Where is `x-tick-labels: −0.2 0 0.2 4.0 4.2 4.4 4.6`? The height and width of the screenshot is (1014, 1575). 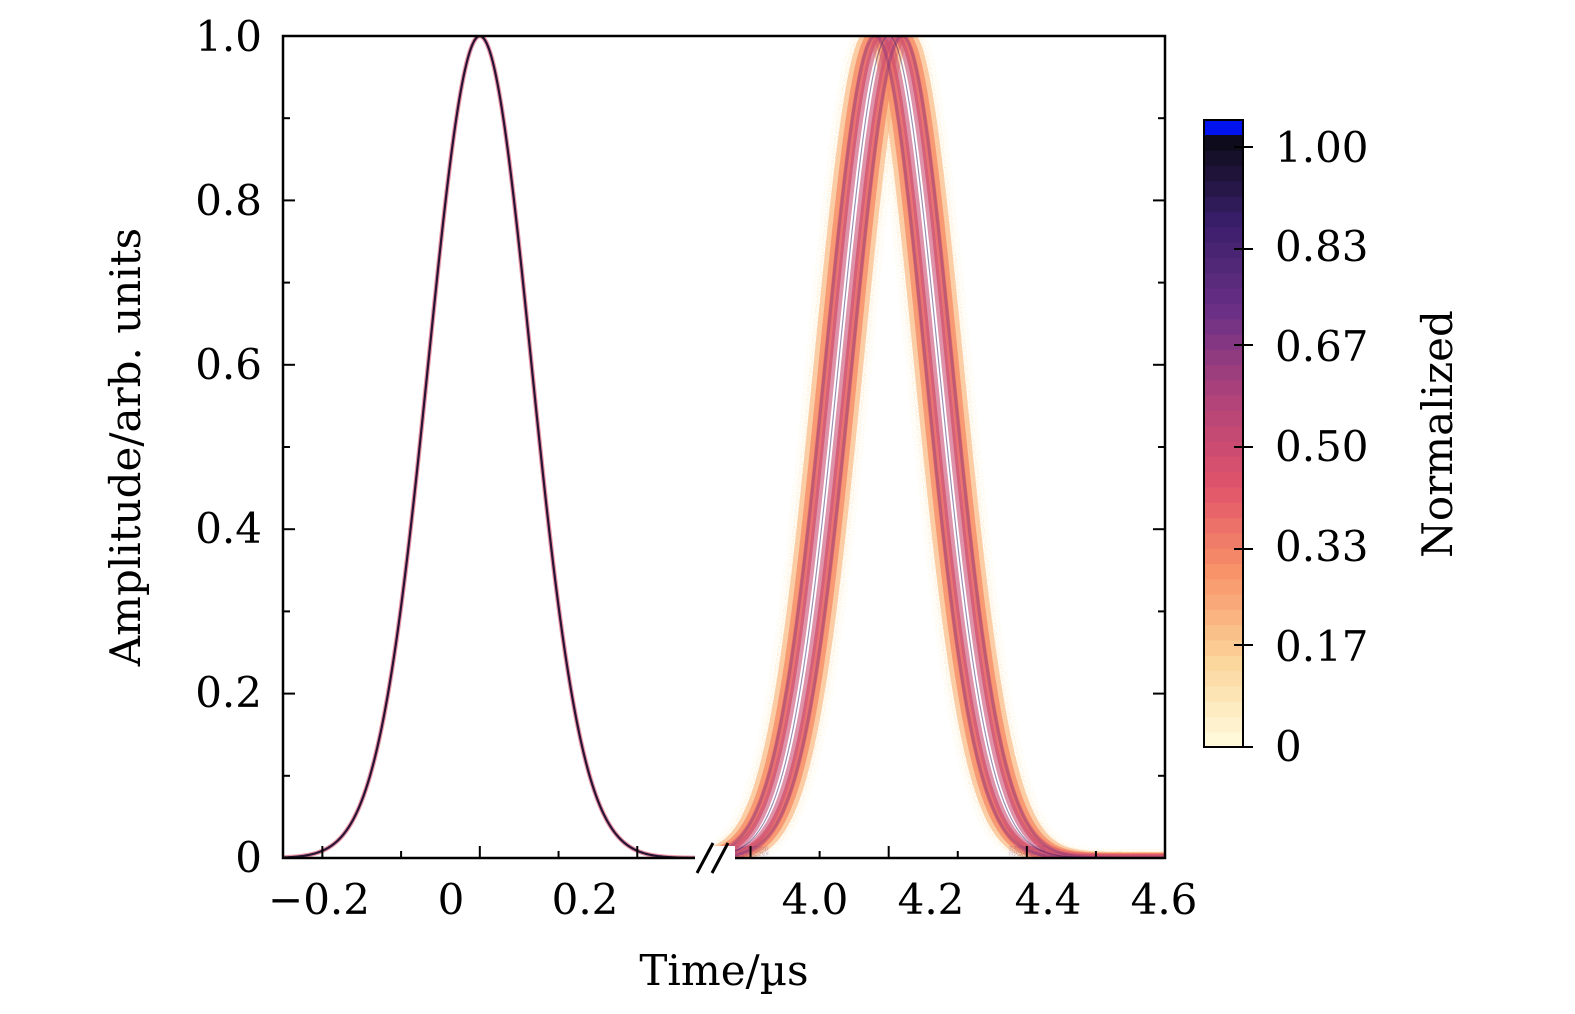
x-tick-labels: −0.2 0 0.2 4.0 4.2 4.4 4.6 is located at coordinates (732, 899).